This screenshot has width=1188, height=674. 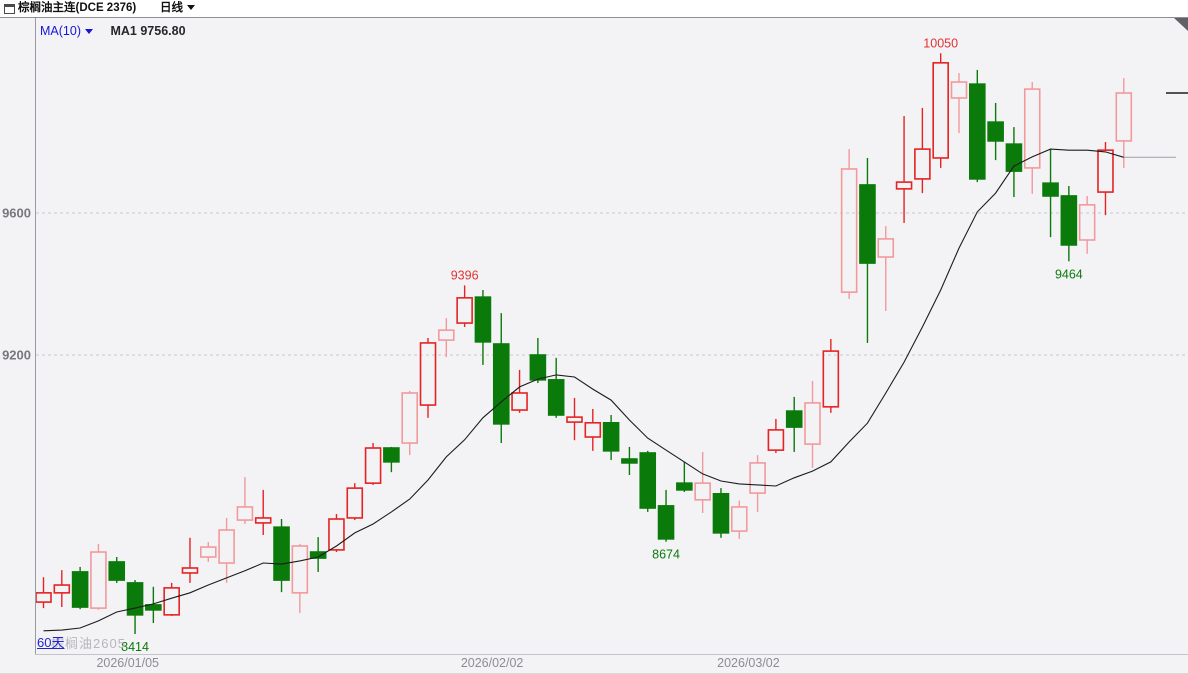 What do you see at coordinates (171, 8) in the screenshot?
I see `period-selector-label: 日线` at bounding box center [171, 8].